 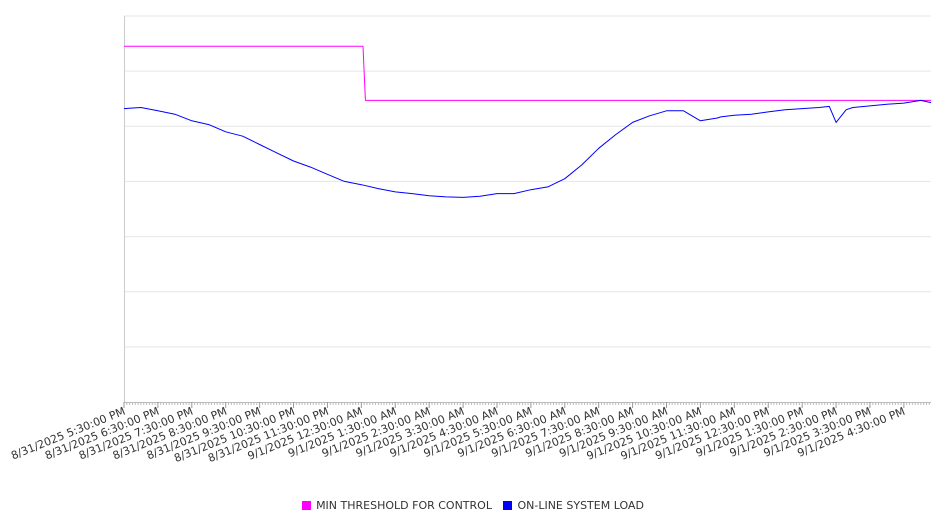 I want to click on legend-swatch-system-load, so click(x=508, y=505).